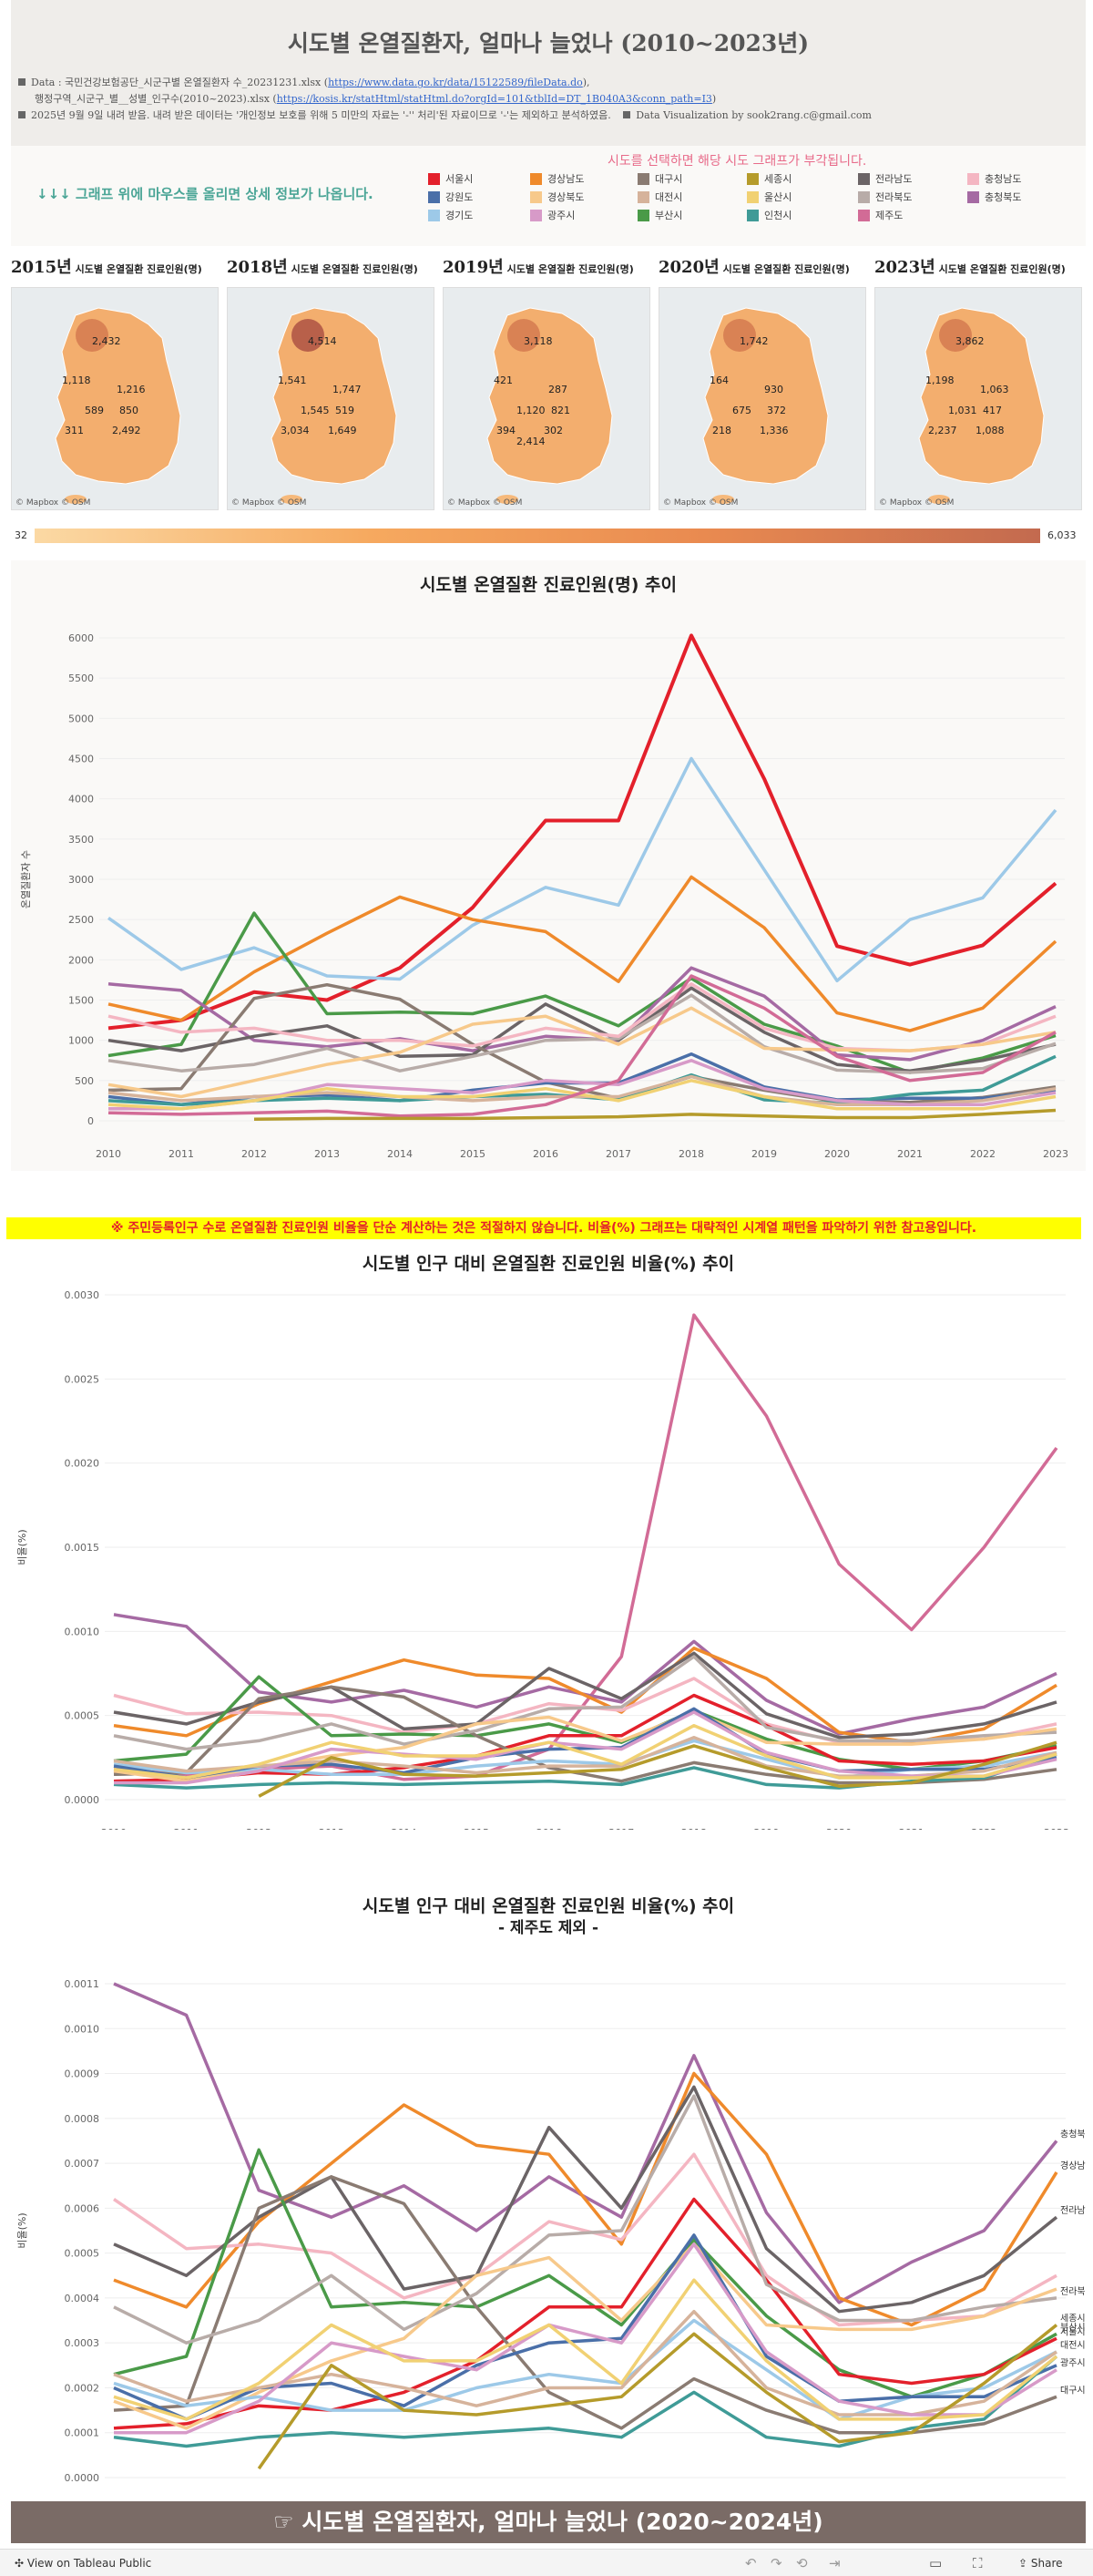 This screenshot has width=1093, height=2576. What do you see at coordinates (538, 341) in the screenshot?
I see `map-value-label: 3,118` at bounding box center [538, 341].